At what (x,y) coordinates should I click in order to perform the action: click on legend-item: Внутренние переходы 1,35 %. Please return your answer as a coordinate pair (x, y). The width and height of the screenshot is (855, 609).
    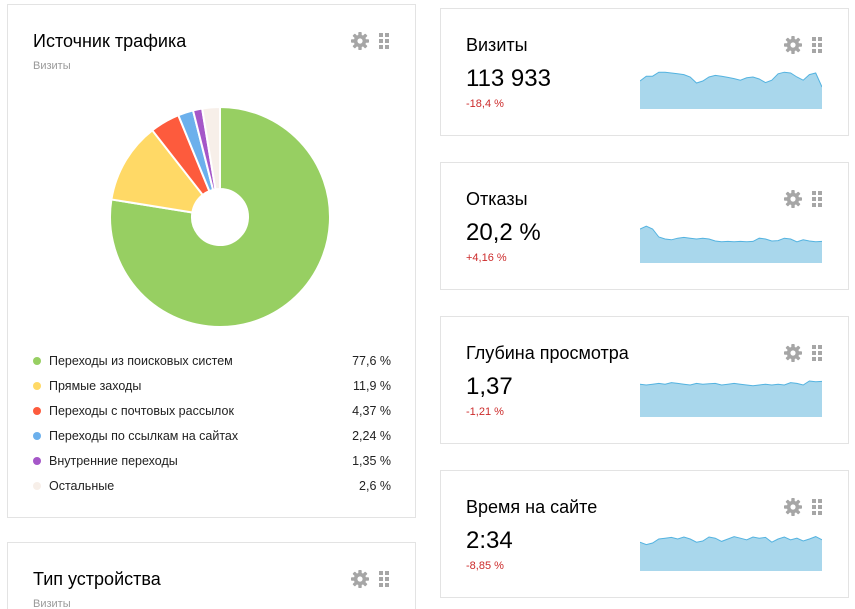
    Looking at the image, I should click on (212, 460).